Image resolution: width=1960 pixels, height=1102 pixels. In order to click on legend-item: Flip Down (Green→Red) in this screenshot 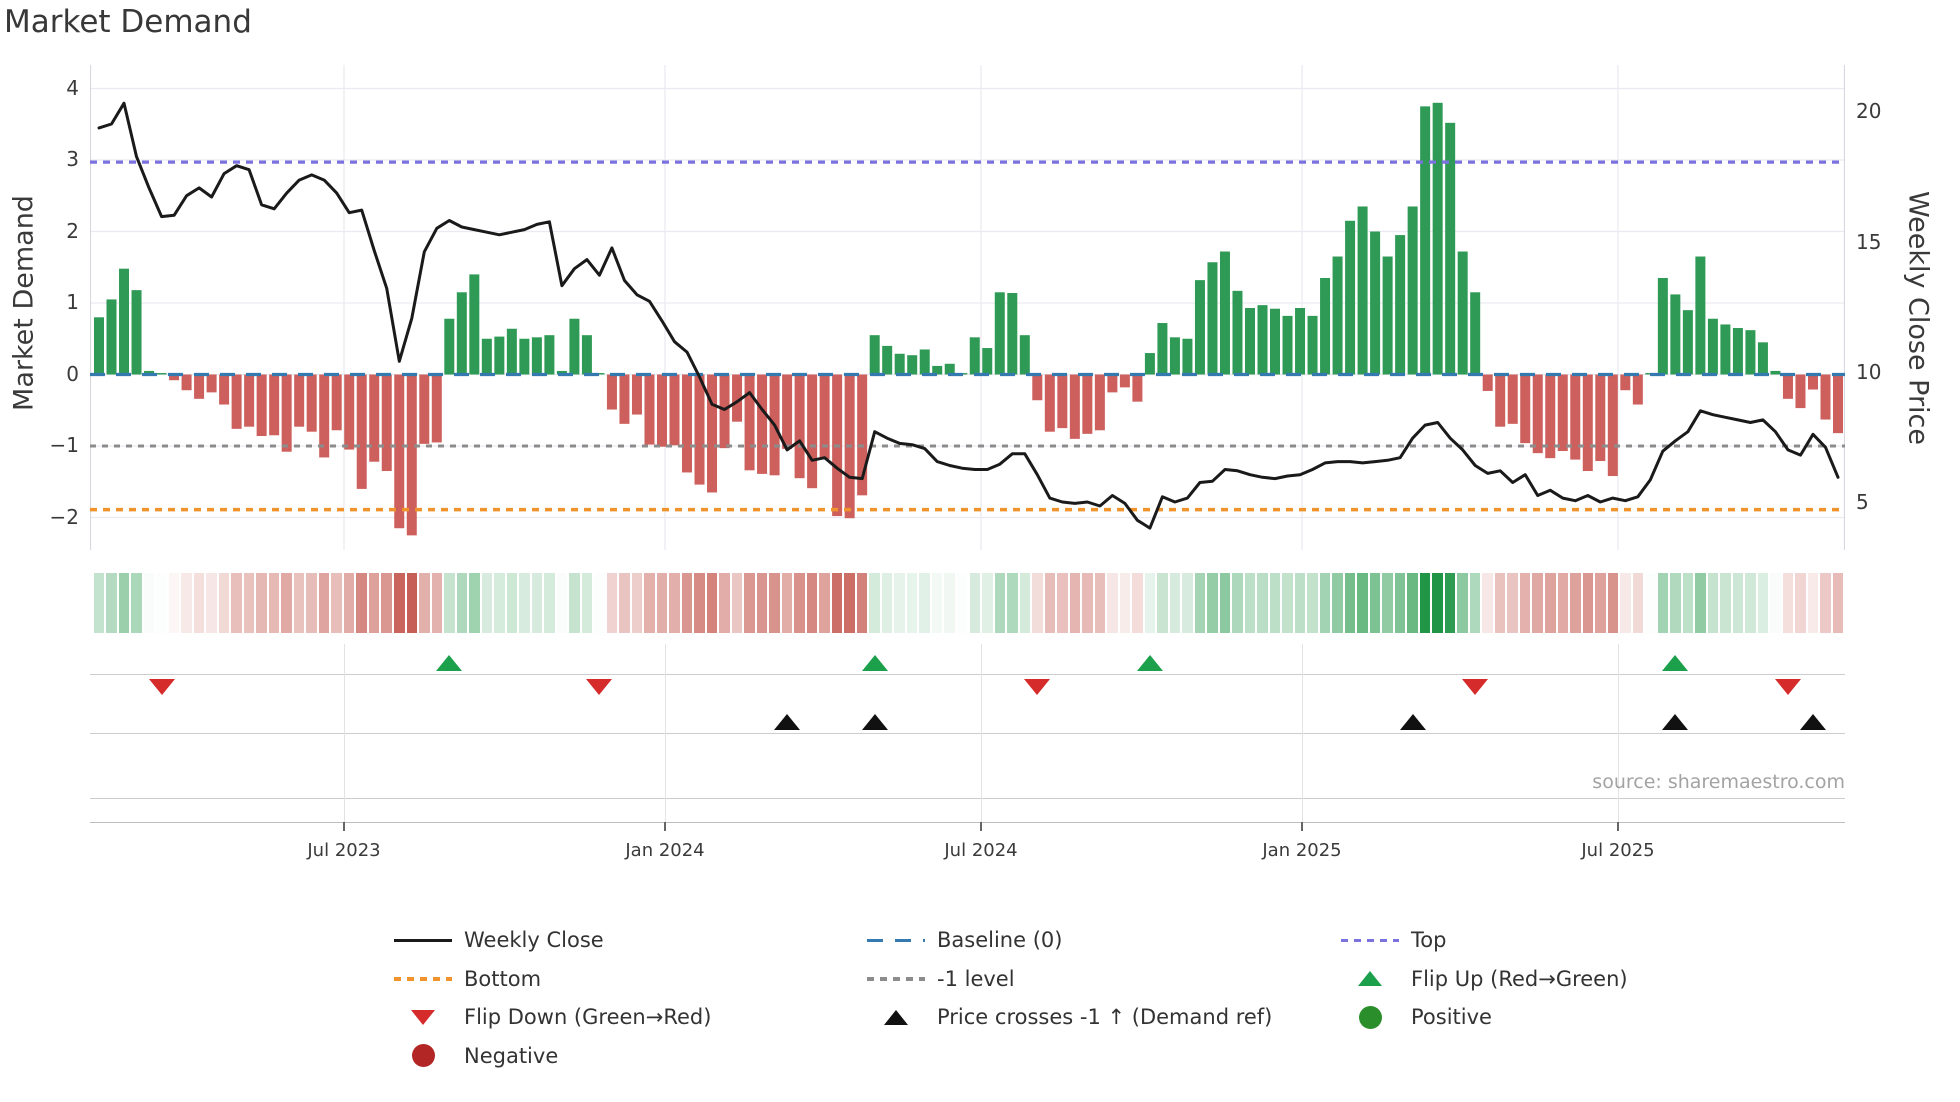, I will do `click(550, 1017)`.